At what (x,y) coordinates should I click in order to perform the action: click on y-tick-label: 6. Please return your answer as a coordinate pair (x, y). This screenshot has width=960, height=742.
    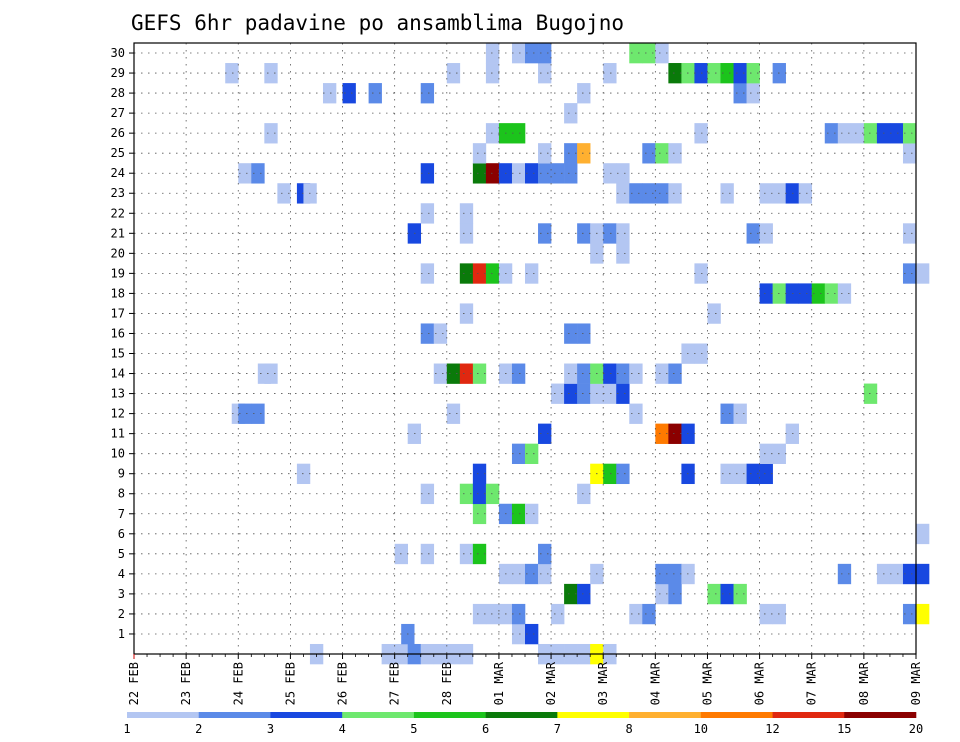
    Looking at the image, I should click on (121, 534).